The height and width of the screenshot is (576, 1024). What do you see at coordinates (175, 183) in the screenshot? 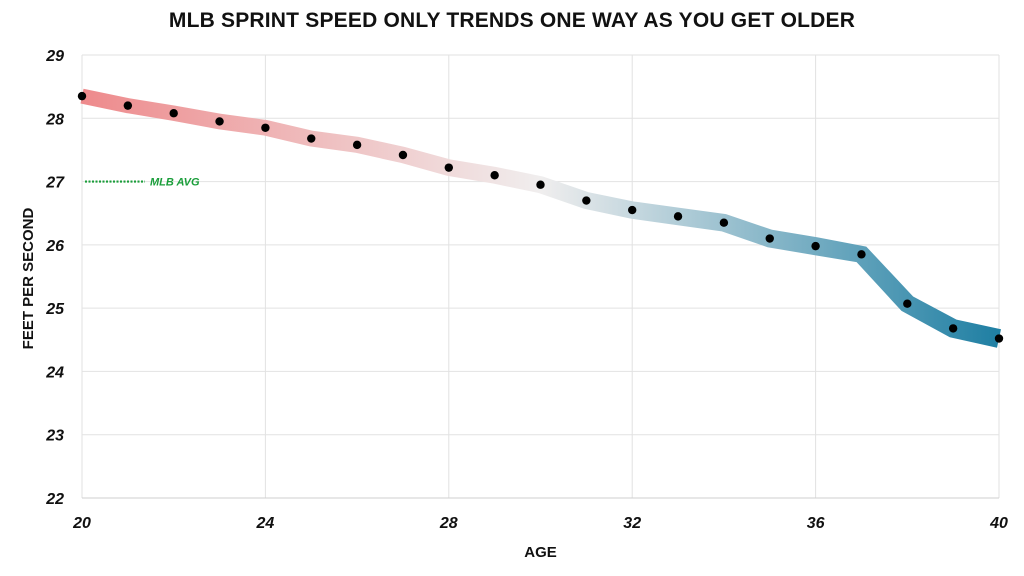
I see `mlb-avg-label: MLB AVG` at bounding box center [175, 183].